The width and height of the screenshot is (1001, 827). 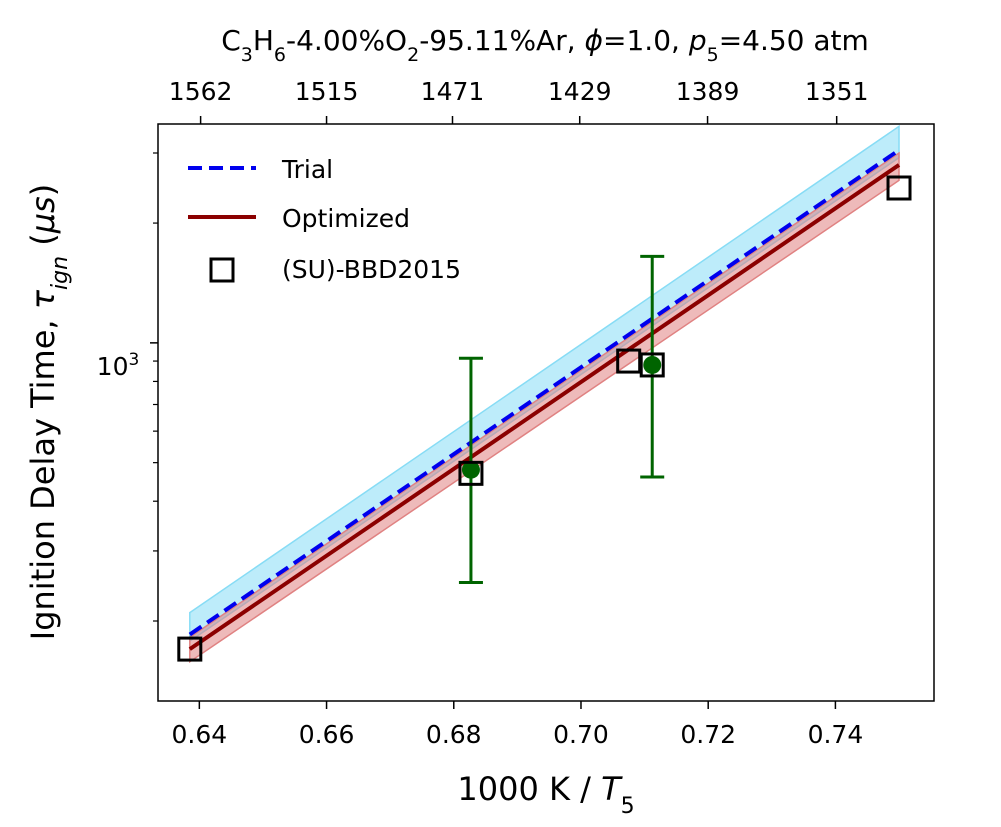 What do you see at coordinates (453, 91) in the screenshot?
I see `top-tick-label-2: 1471` at bounding box center [453, 91].